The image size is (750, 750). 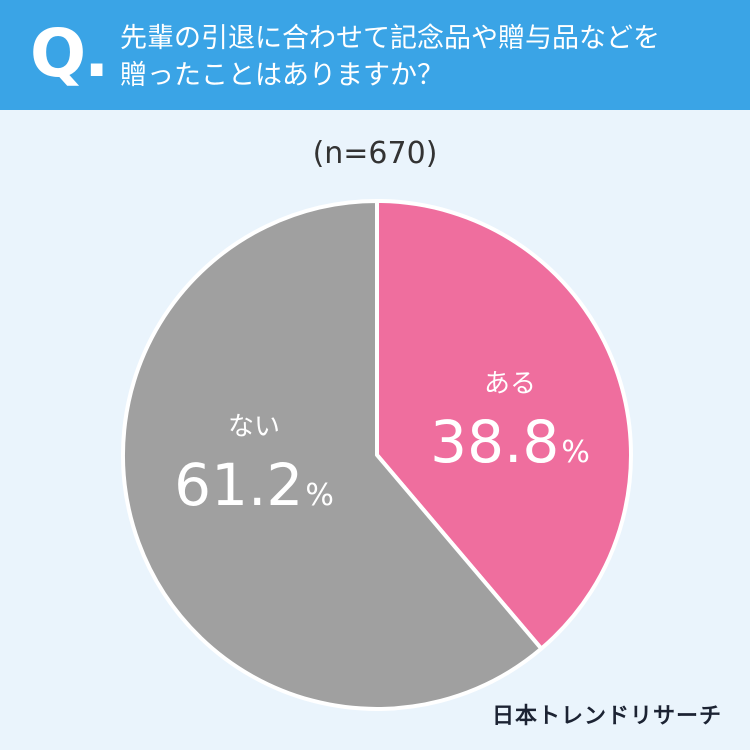 What do you see at coordinates (69, 53) in the screenshot?
I see `q-mark: Q.` at bounding box center [69, 53].